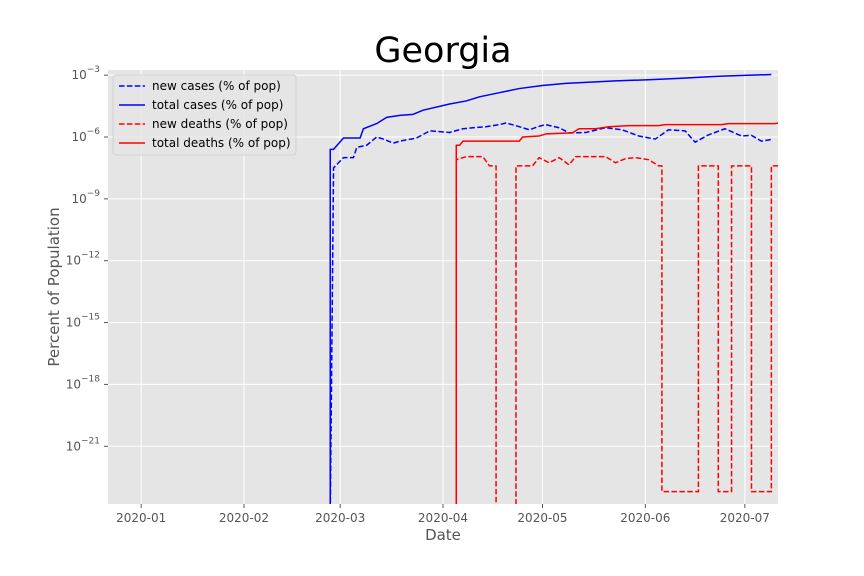 Image resolution: width=864 pixels, height=576 pixels. What do you see at coordinates (83, 259) in the screenshot?
I see `y-tick-label: 10⁻¹²` at bounding box center [83, 259].